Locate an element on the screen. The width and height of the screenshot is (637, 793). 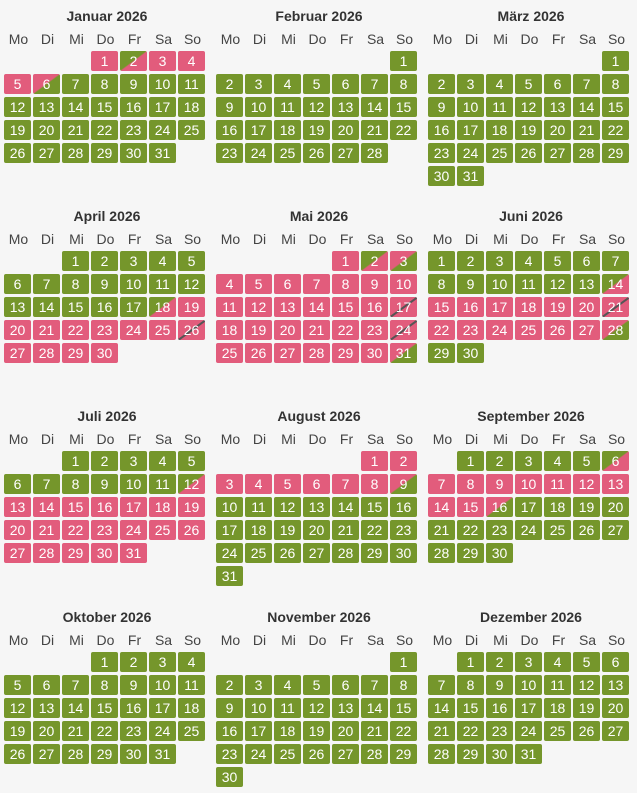
day-cell: 8 is located at coordinates (104, 685).